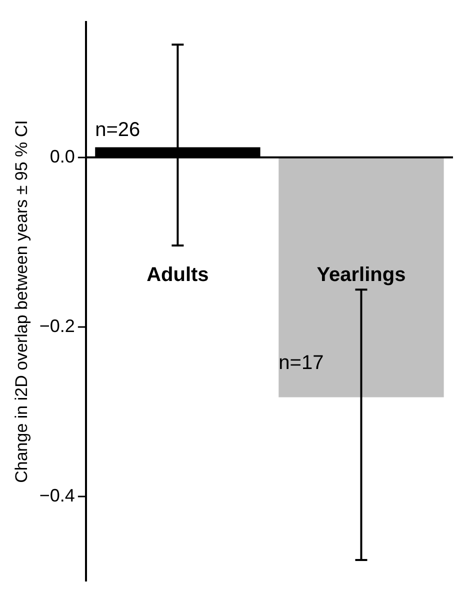 The height and width of the screenshot is (603, 461). I want to click on y-tick-label: −0.4, so click(57, 495).